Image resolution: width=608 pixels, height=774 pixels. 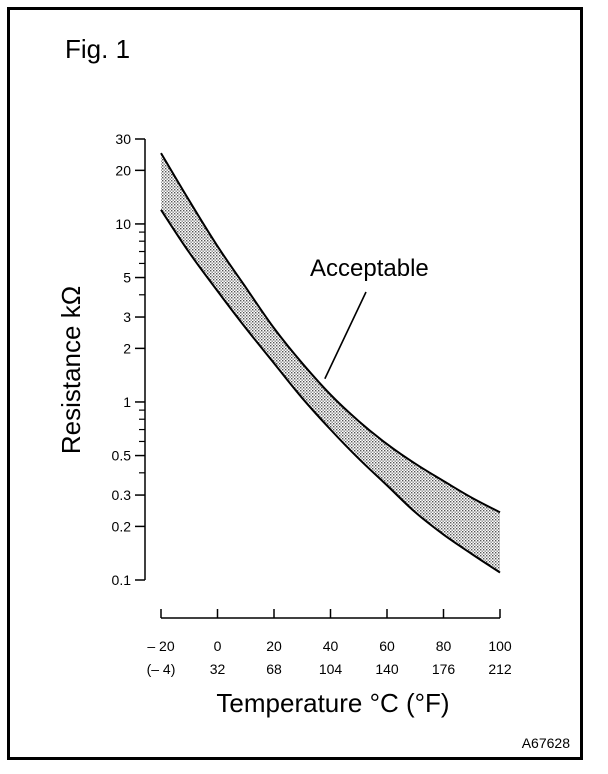 I want to click on y-tick-label: 0.1, so click(x=122, y=580).